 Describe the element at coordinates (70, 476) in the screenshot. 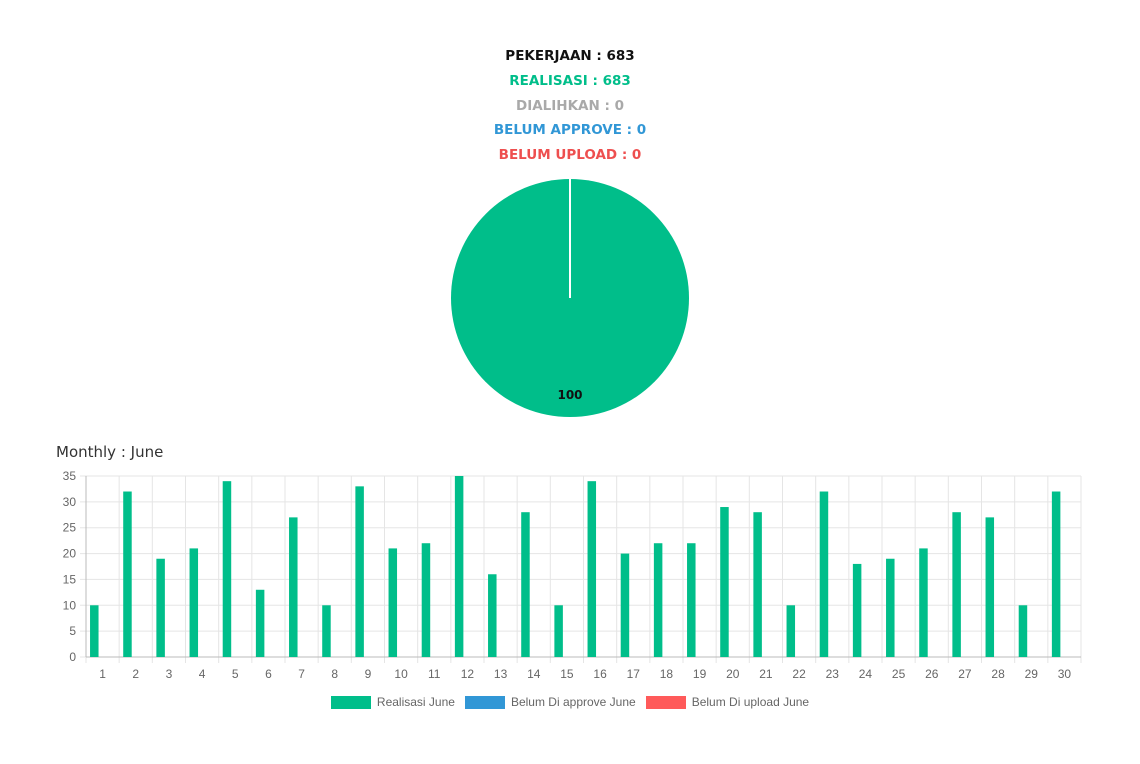

I see `y-tick-label: 35` at that location.